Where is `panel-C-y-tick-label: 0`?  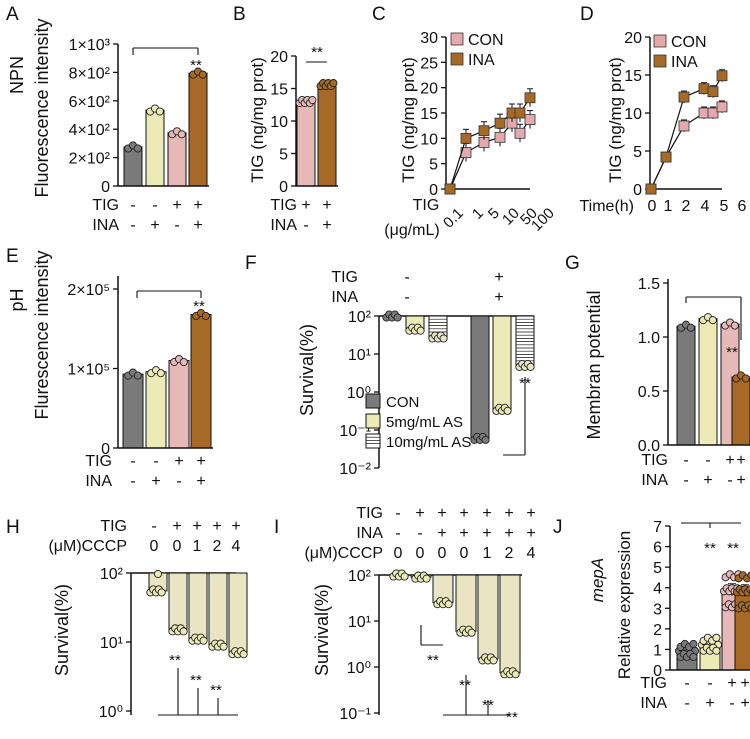 panel-C-y-tick-label: 0 is located at coordinates (433, 190).